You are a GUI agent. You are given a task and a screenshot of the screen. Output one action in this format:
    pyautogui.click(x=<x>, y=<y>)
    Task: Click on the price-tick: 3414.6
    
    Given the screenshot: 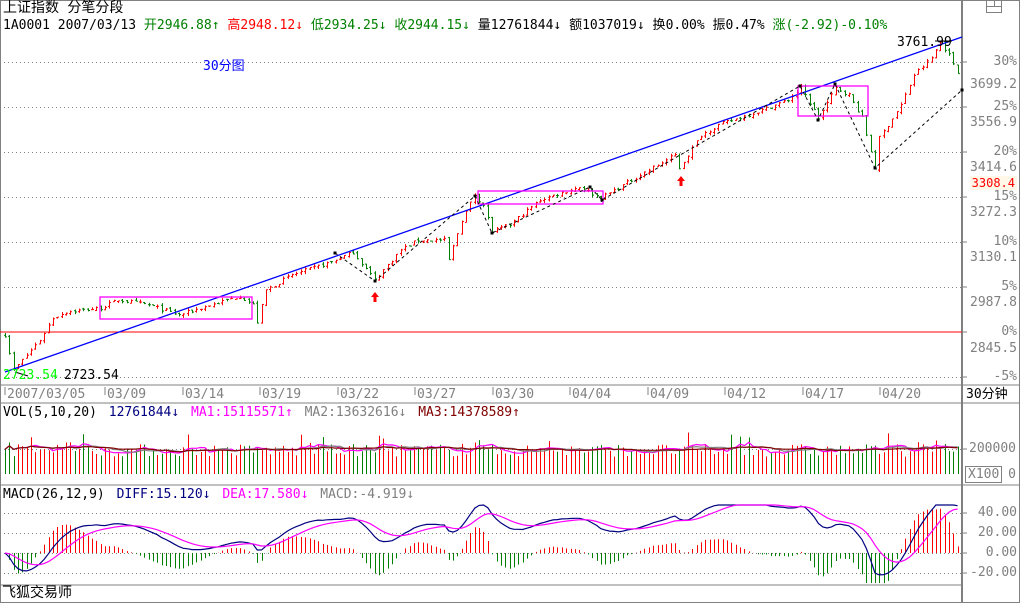 What is the action you would take?
    pyautogui.click(x=993, y=167)
    